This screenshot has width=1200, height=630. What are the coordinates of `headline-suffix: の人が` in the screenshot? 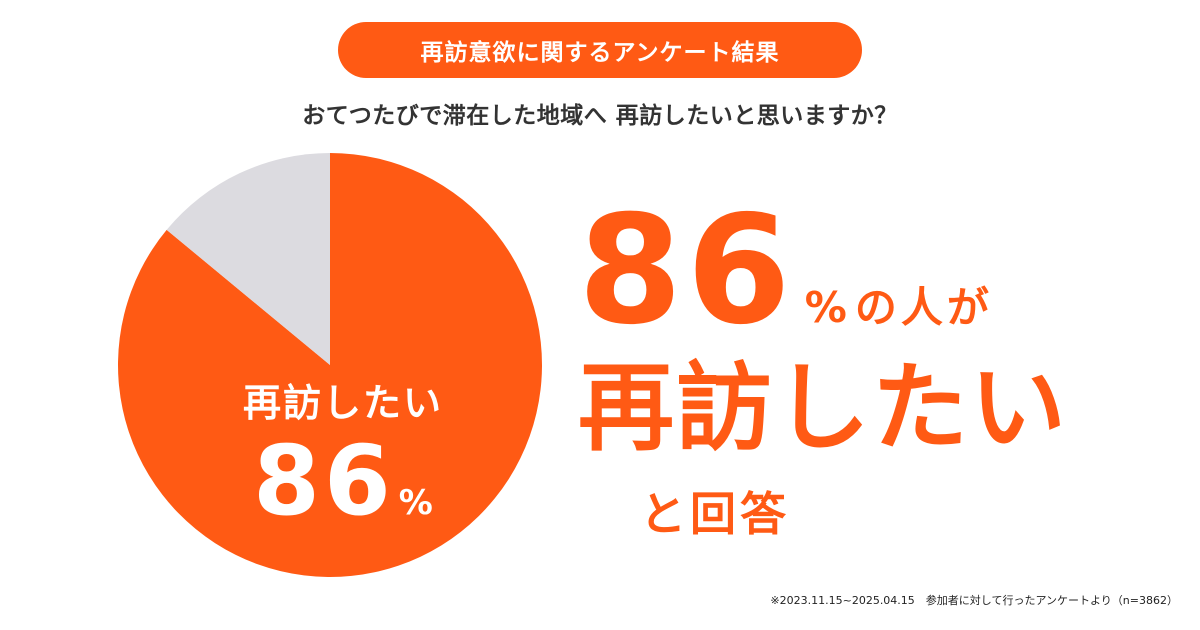 It's located at (923, 307).